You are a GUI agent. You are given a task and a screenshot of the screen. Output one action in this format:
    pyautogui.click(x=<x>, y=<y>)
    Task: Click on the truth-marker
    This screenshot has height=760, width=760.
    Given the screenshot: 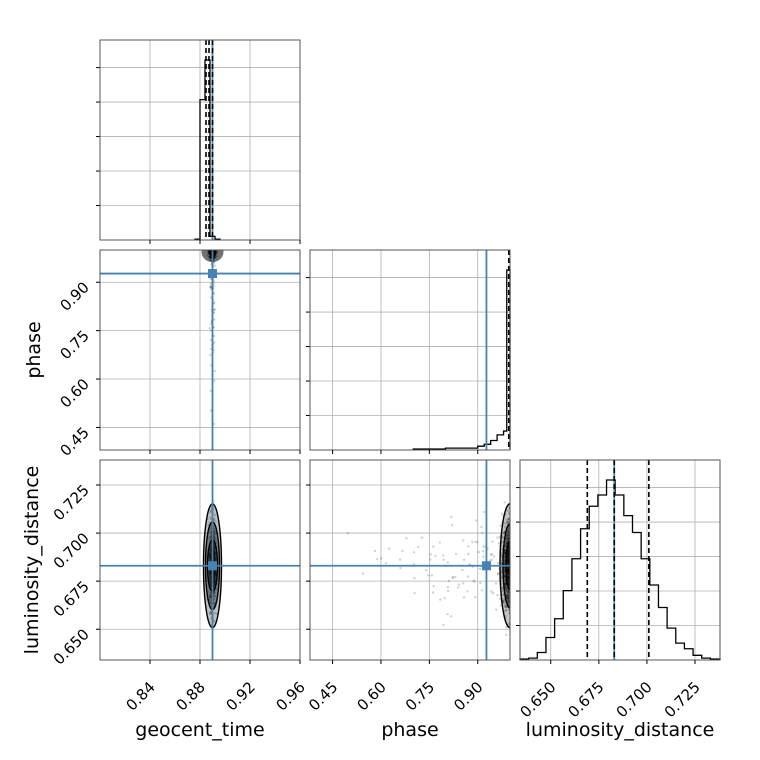 What is the action you would take?
    pyautogui.click(x=212, y=274)
    